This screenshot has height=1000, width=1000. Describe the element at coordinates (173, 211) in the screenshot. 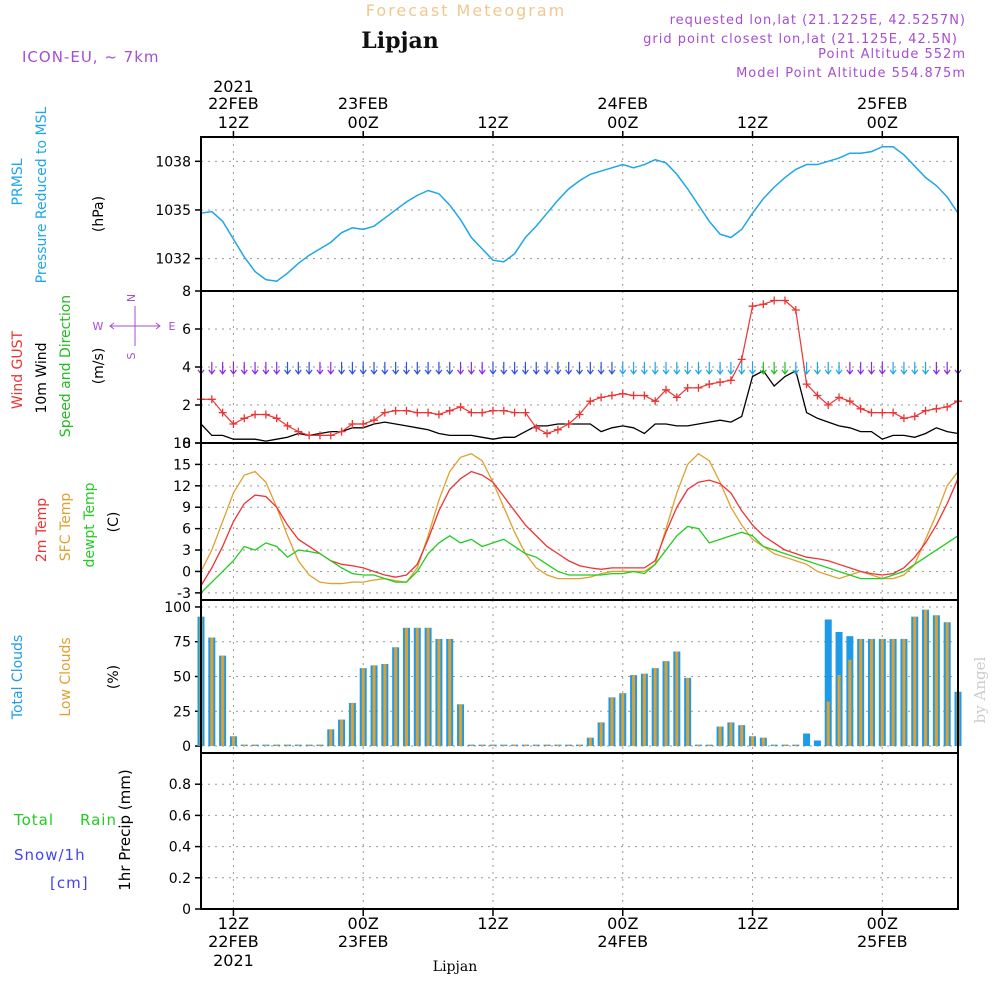

I see `y-tick-label: 1035` at that location.